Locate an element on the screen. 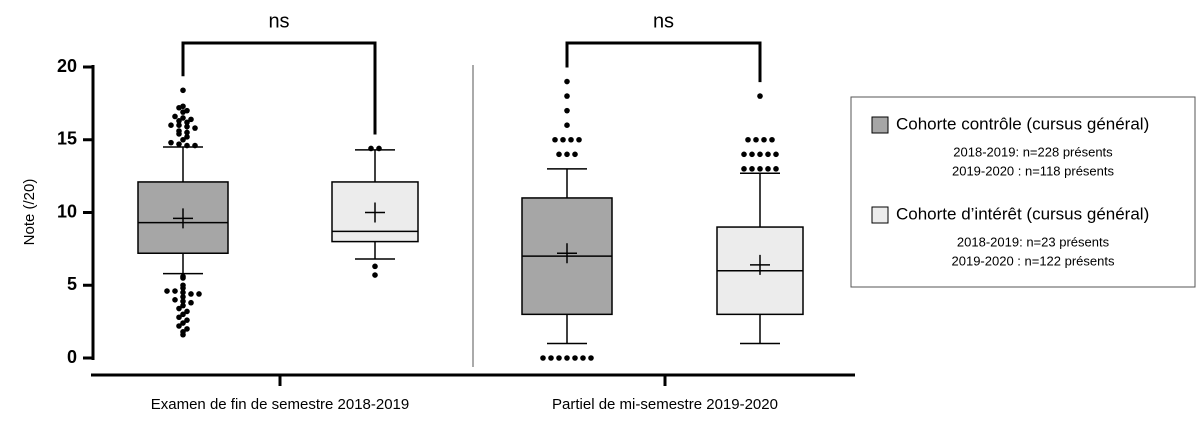 The image size is (1200, 421). x-tick-label: Examen de fin de semestre 2018-2019 is located at coordinates (280, 404).